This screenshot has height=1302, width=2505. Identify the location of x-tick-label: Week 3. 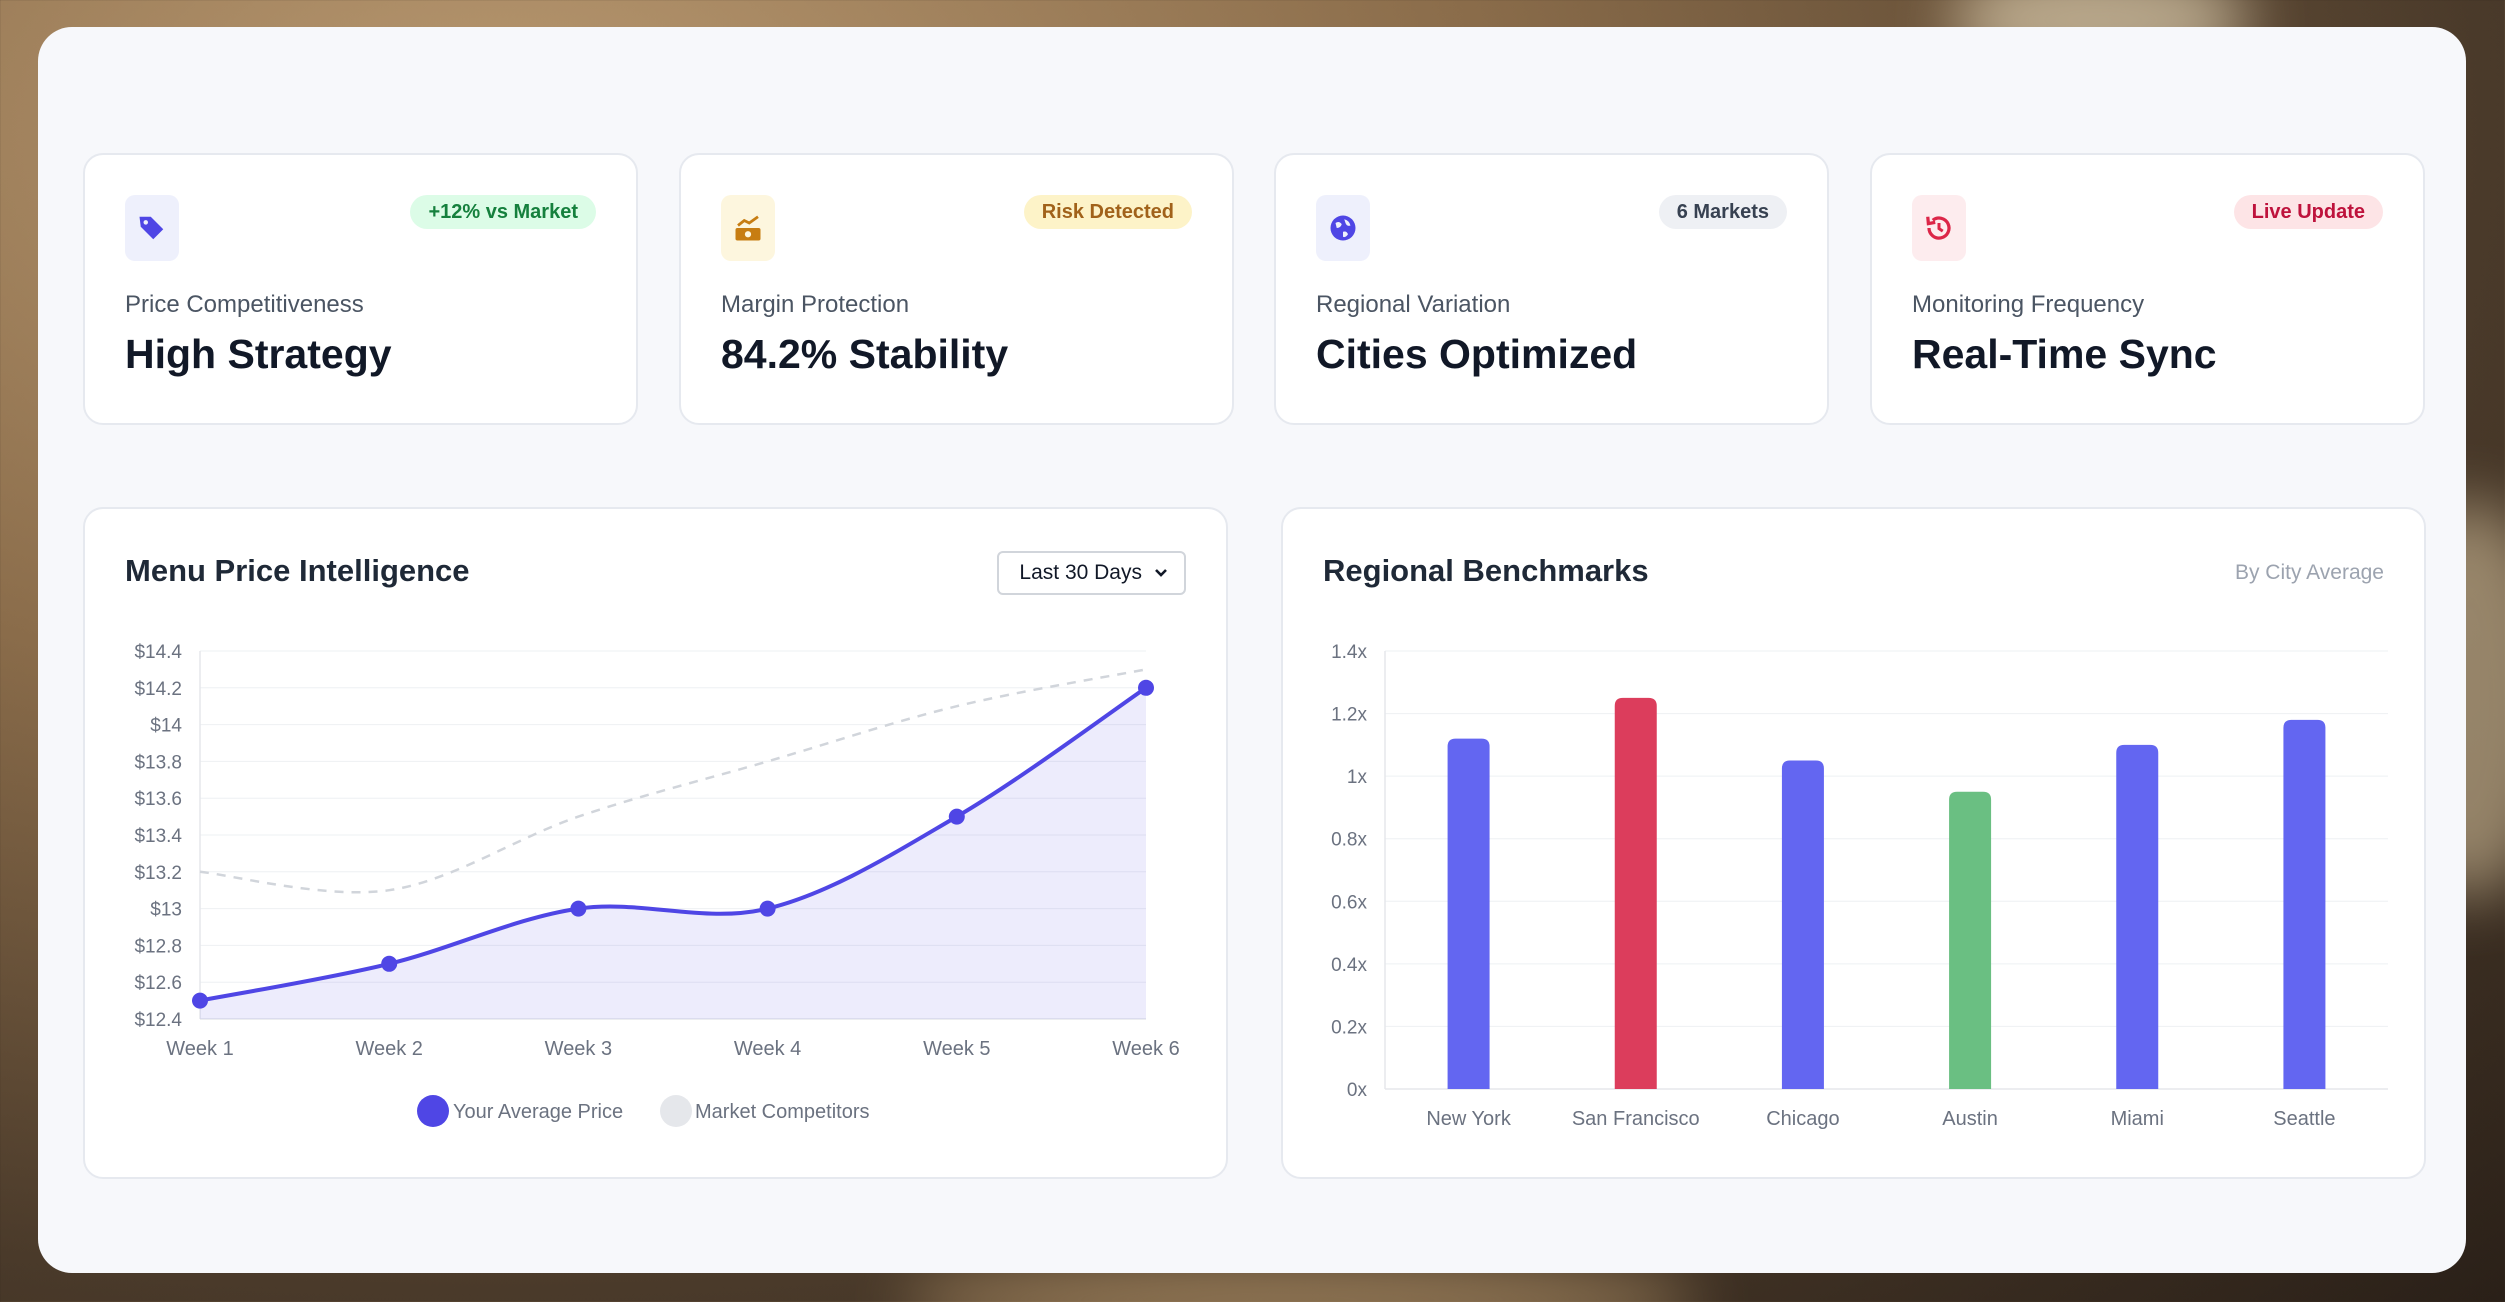
(578, 1049).